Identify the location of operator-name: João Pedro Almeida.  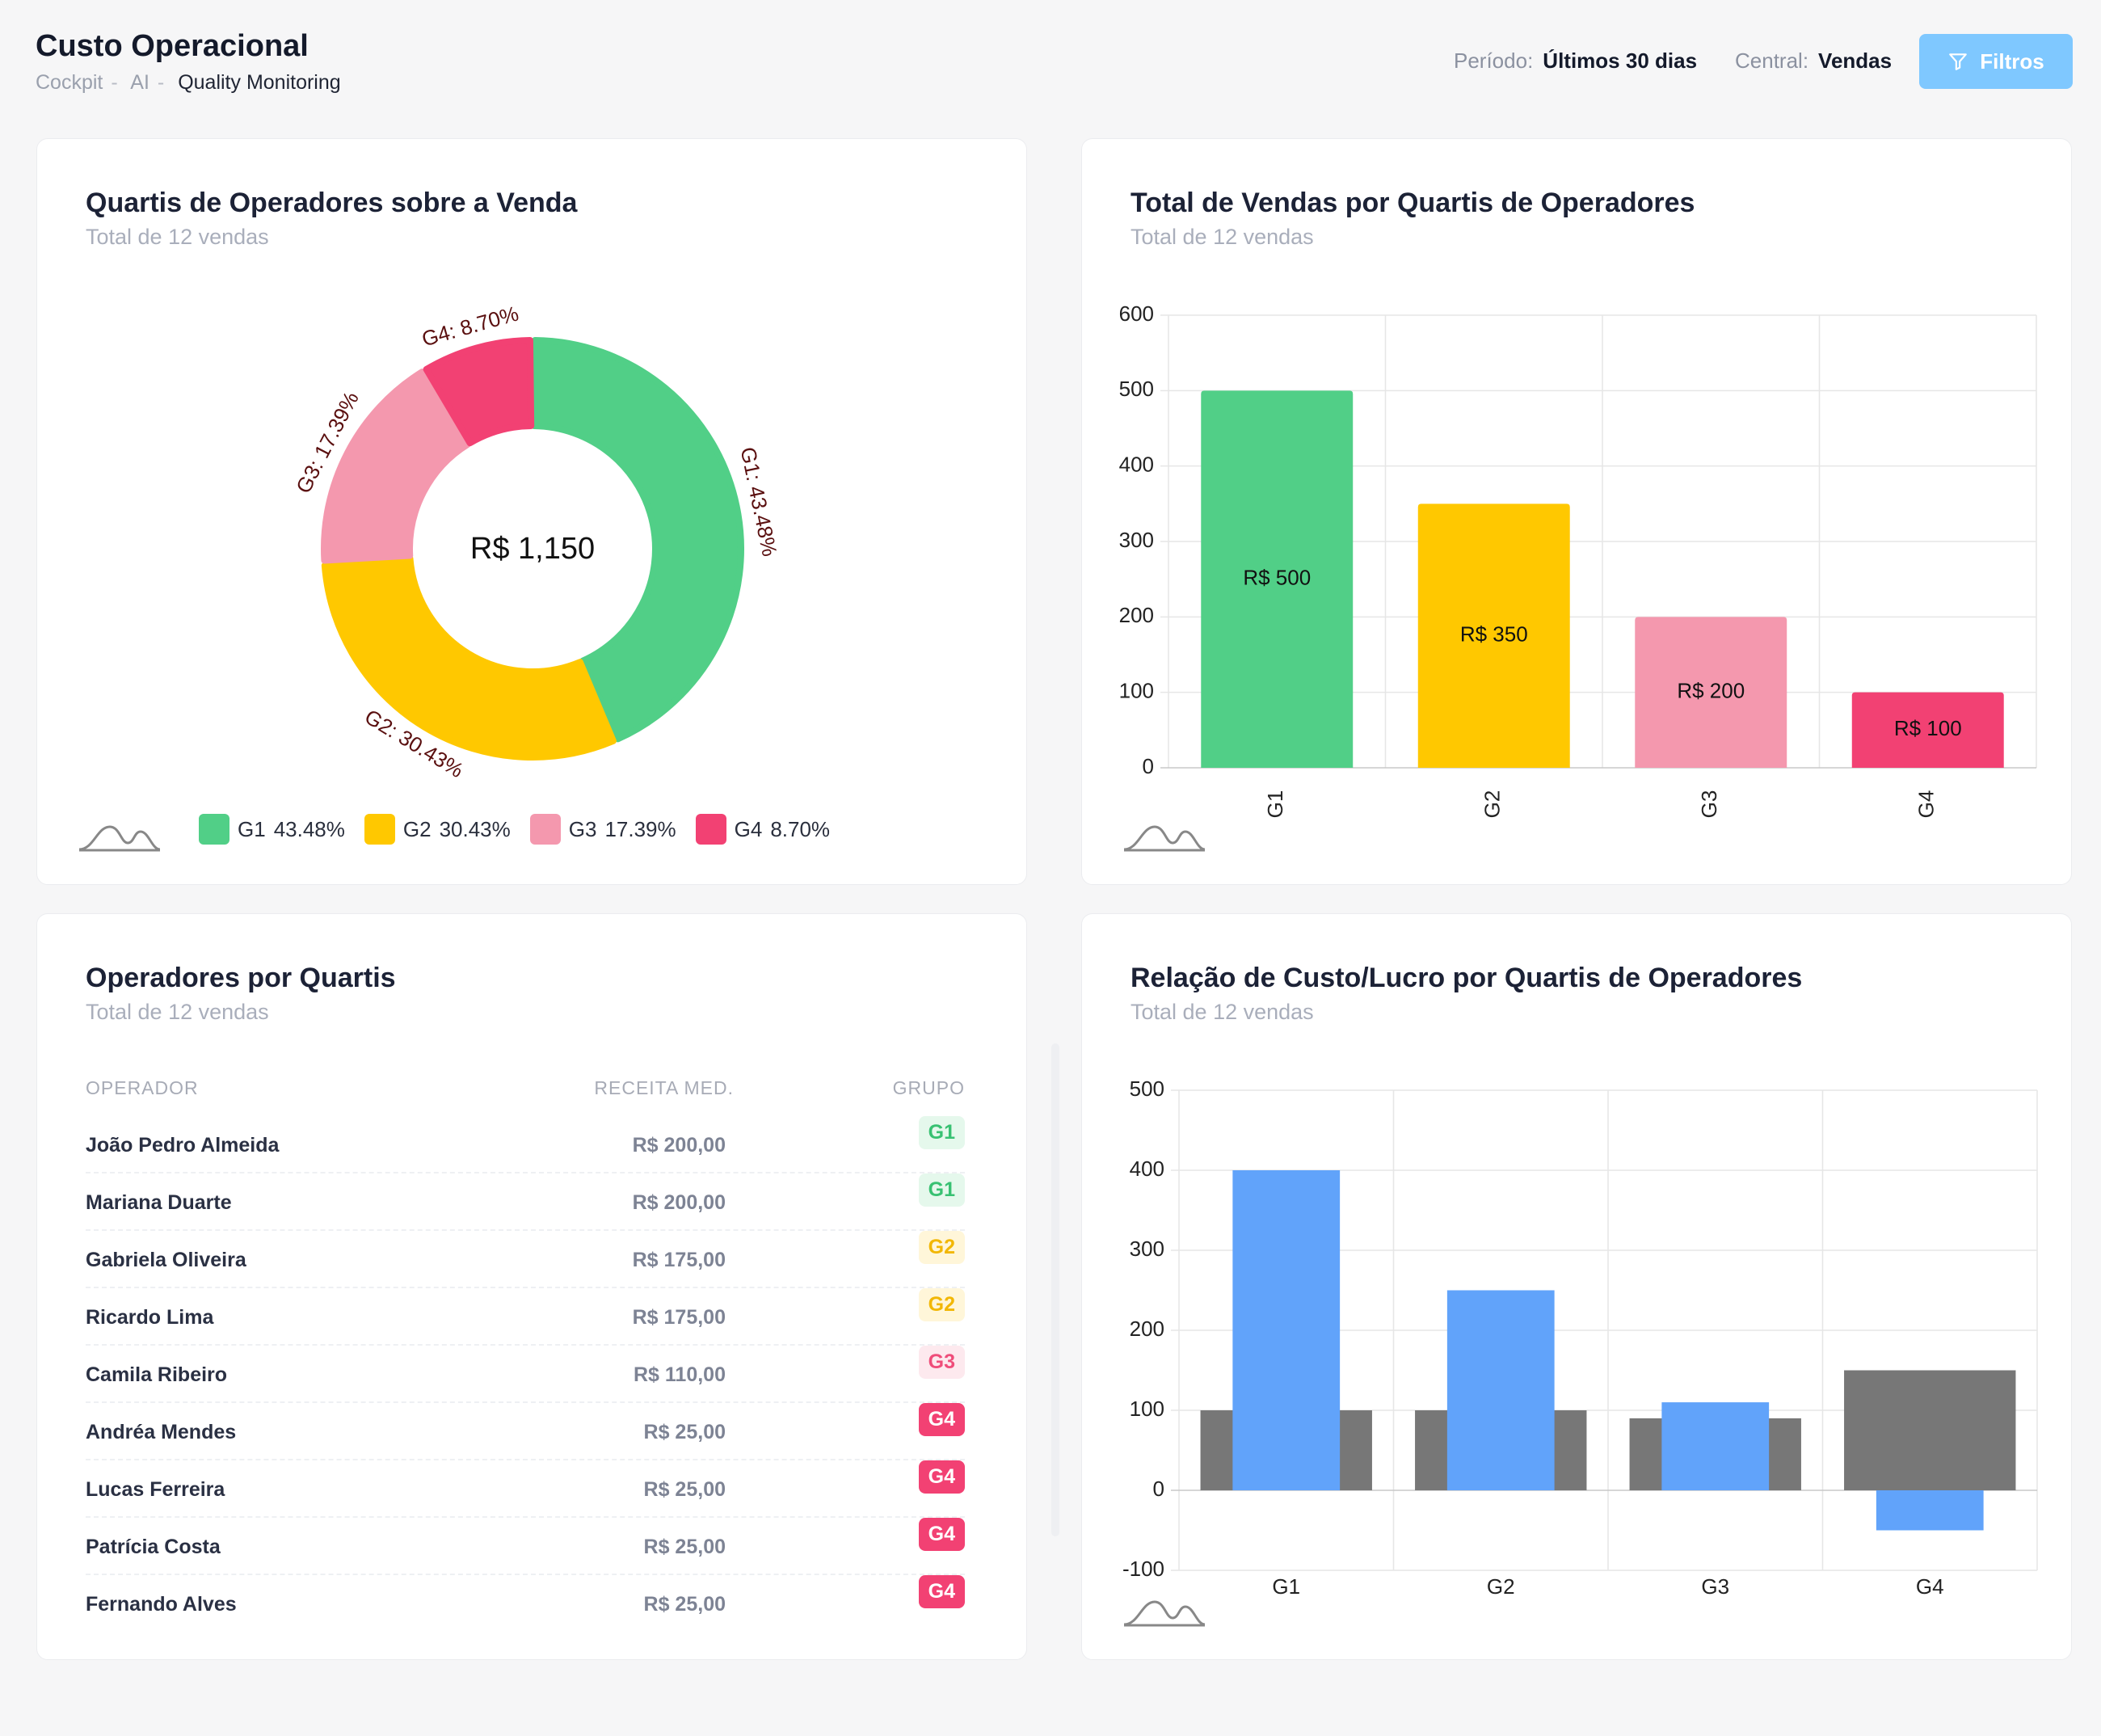
(183, 1145).